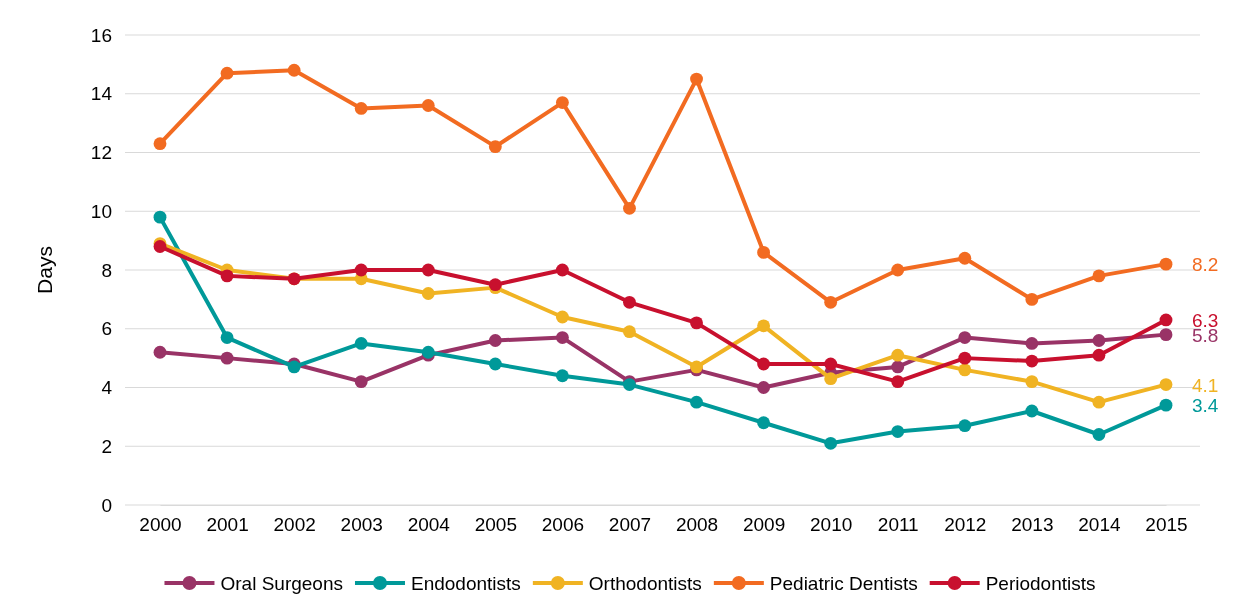  Describe the element at coordinates (1040, 583) in the screenshot. I see `legend-label: Periodontists` at that location.